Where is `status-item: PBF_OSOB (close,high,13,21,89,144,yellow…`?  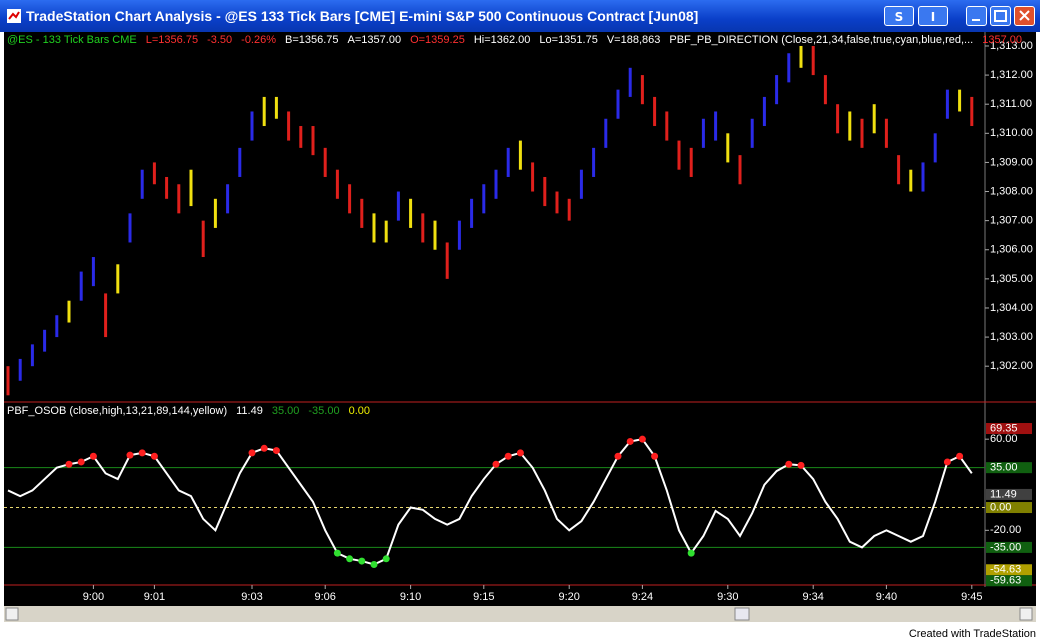 status-item: PBF_OSOB (close,high,13,21,89,144,yellow… is located at coordinates (117, 411).